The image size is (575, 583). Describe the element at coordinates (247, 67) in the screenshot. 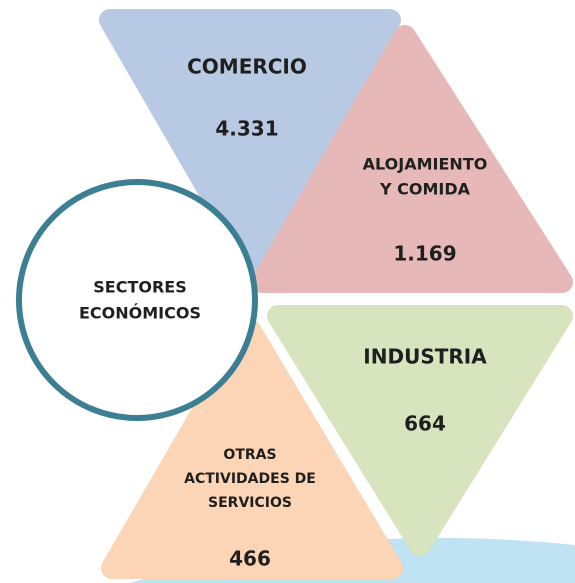

I see `node-label: COMERCIO` at that location.